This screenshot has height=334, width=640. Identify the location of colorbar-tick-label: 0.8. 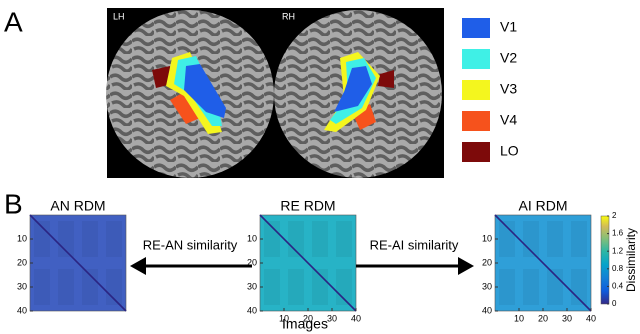
(618, 268).